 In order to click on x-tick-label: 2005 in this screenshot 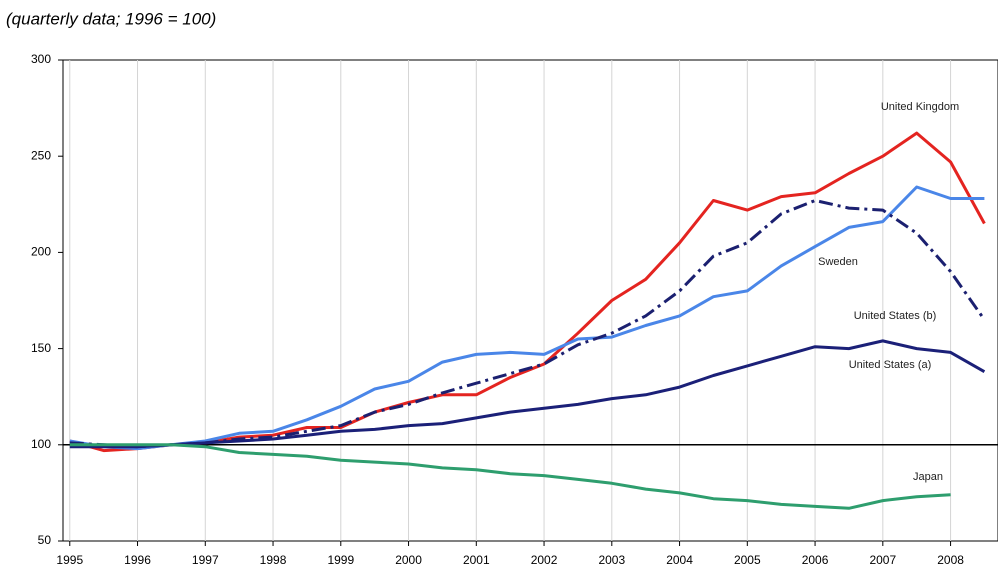, I will do `click(747, 560)`.